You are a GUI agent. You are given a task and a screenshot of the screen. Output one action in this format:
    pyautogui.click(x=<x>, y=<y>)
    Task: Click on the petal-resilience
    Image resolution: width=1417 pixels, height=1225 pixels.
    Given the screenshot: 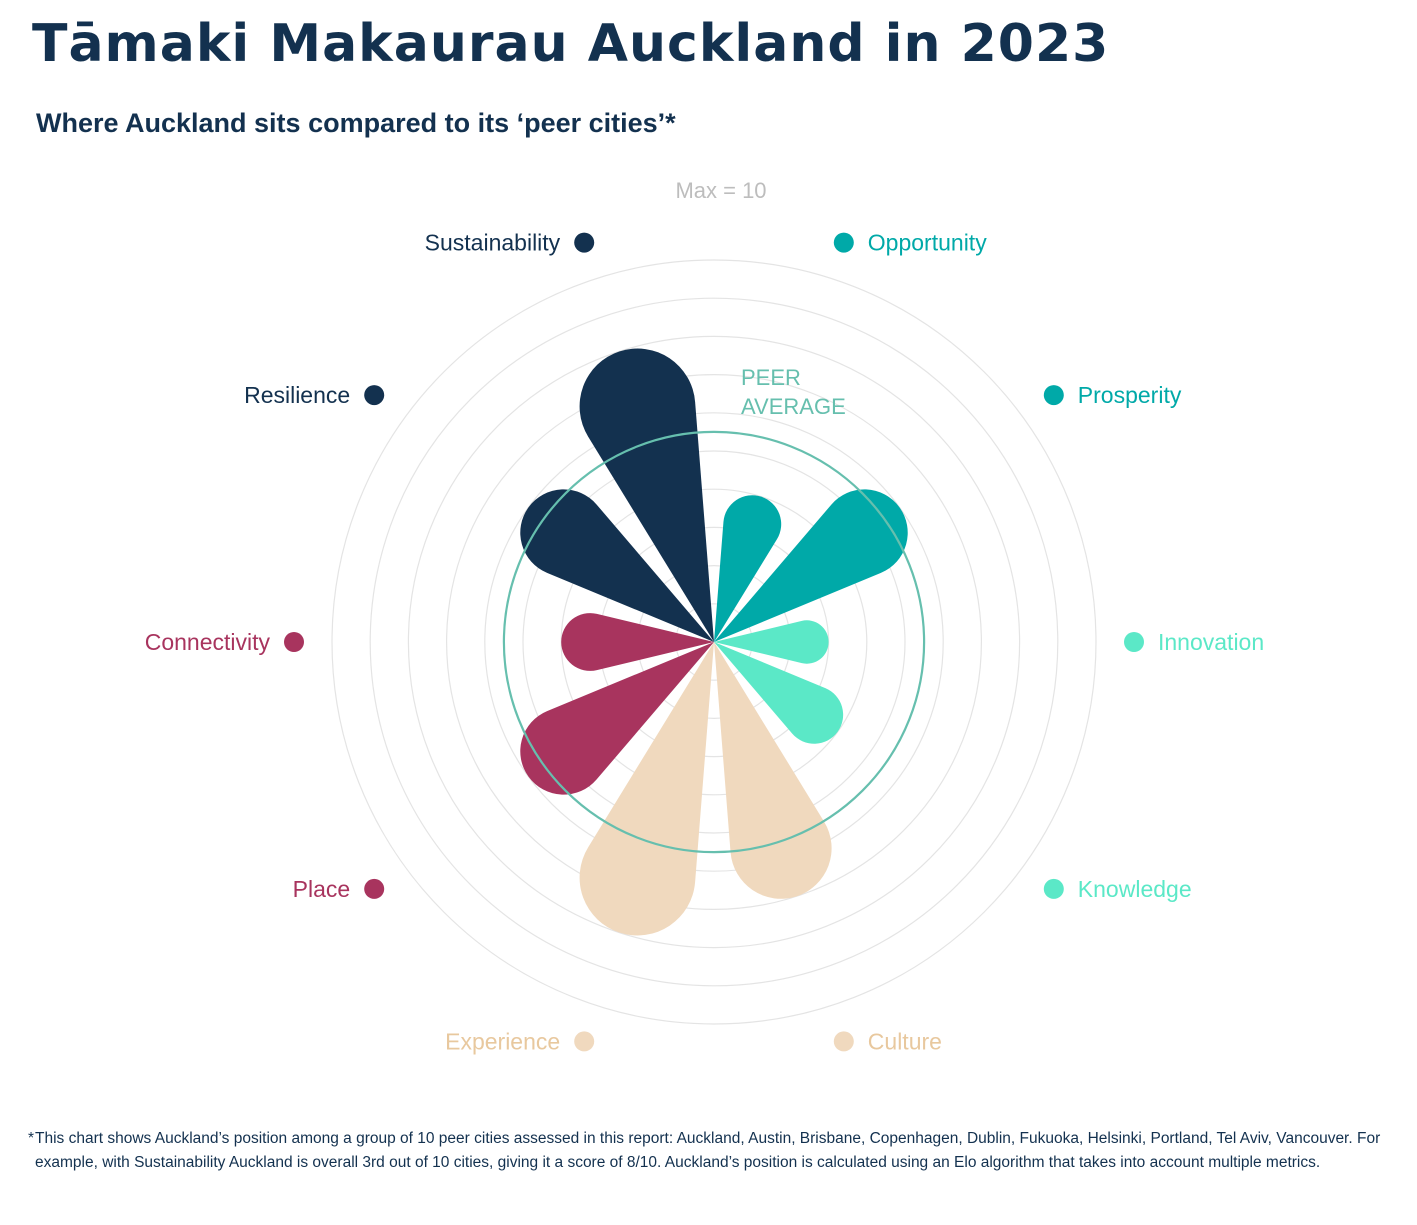 What is the action you would take?
    pyautogui.click(x=617, y=565)
    